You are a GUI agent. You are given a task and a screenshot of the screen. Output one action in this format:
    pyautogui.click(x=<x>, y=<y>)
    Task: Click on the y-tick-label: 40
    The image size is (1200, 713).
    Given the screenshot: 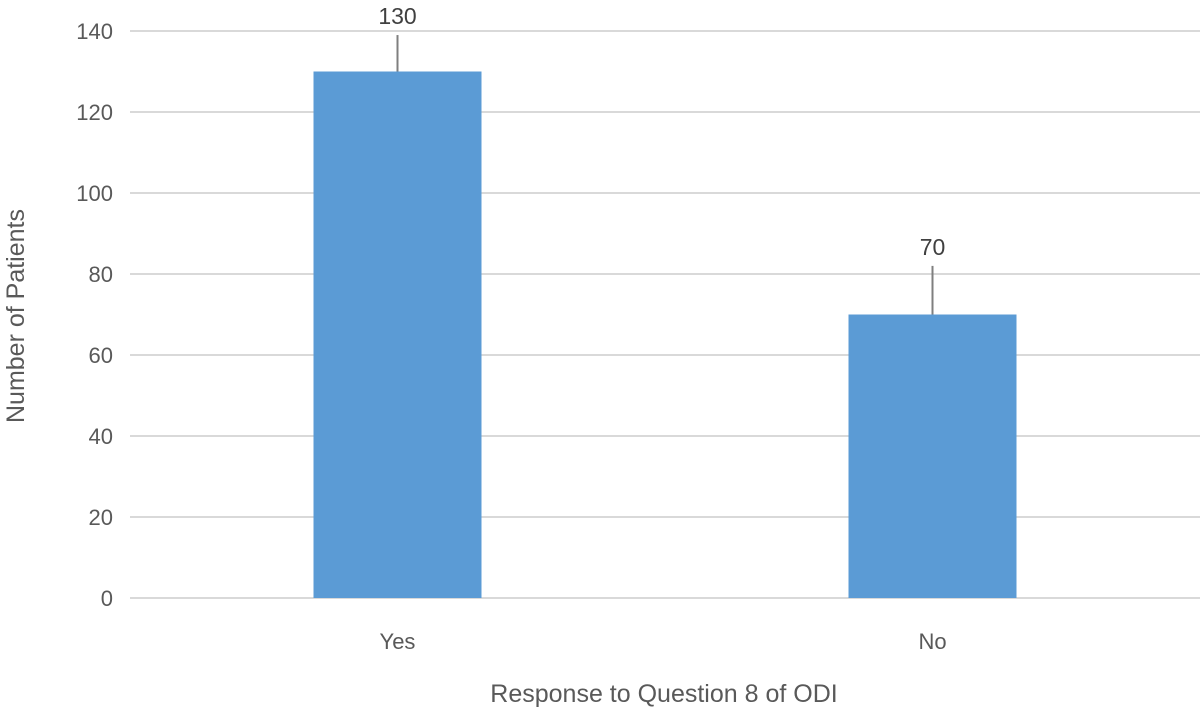 What is the action you would take?
    pyautogui.click(x=101, y=436)
    